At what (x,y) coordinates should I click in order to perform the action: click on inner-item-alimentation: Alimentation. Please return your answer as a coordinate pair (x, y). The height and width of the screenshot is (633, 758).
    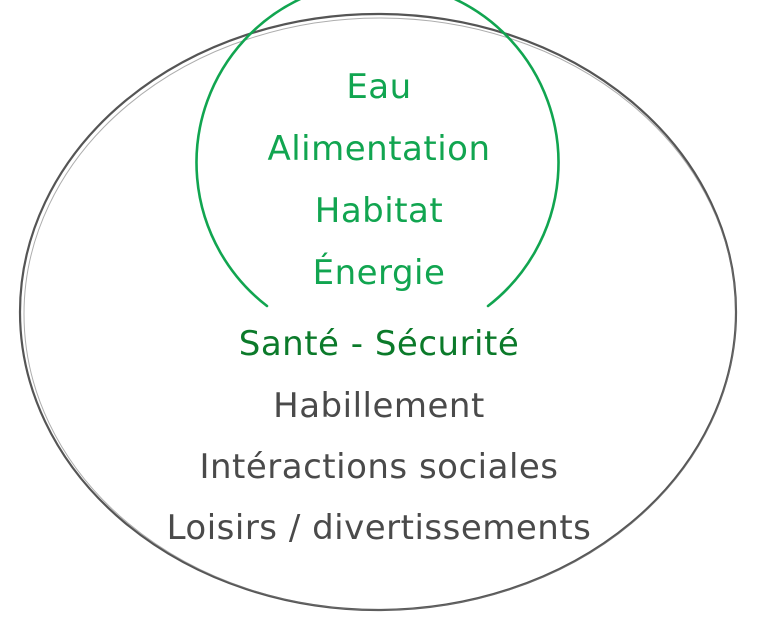
    Looking at the image, I should click on (379, 149).